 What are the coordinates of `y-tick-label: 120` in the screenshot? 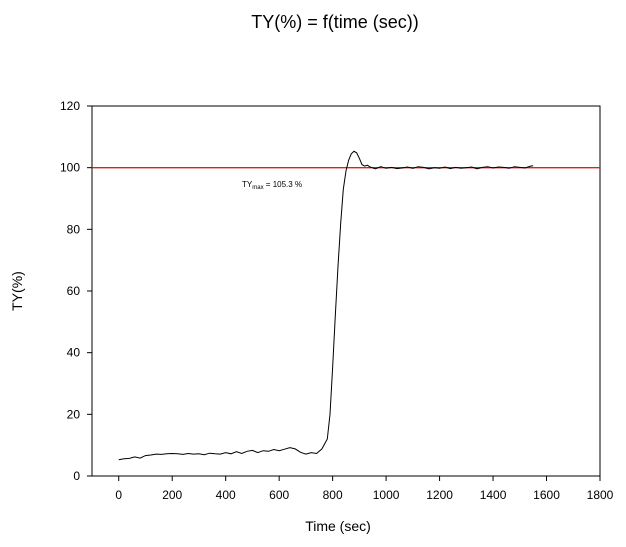 It's located at (70, 106).